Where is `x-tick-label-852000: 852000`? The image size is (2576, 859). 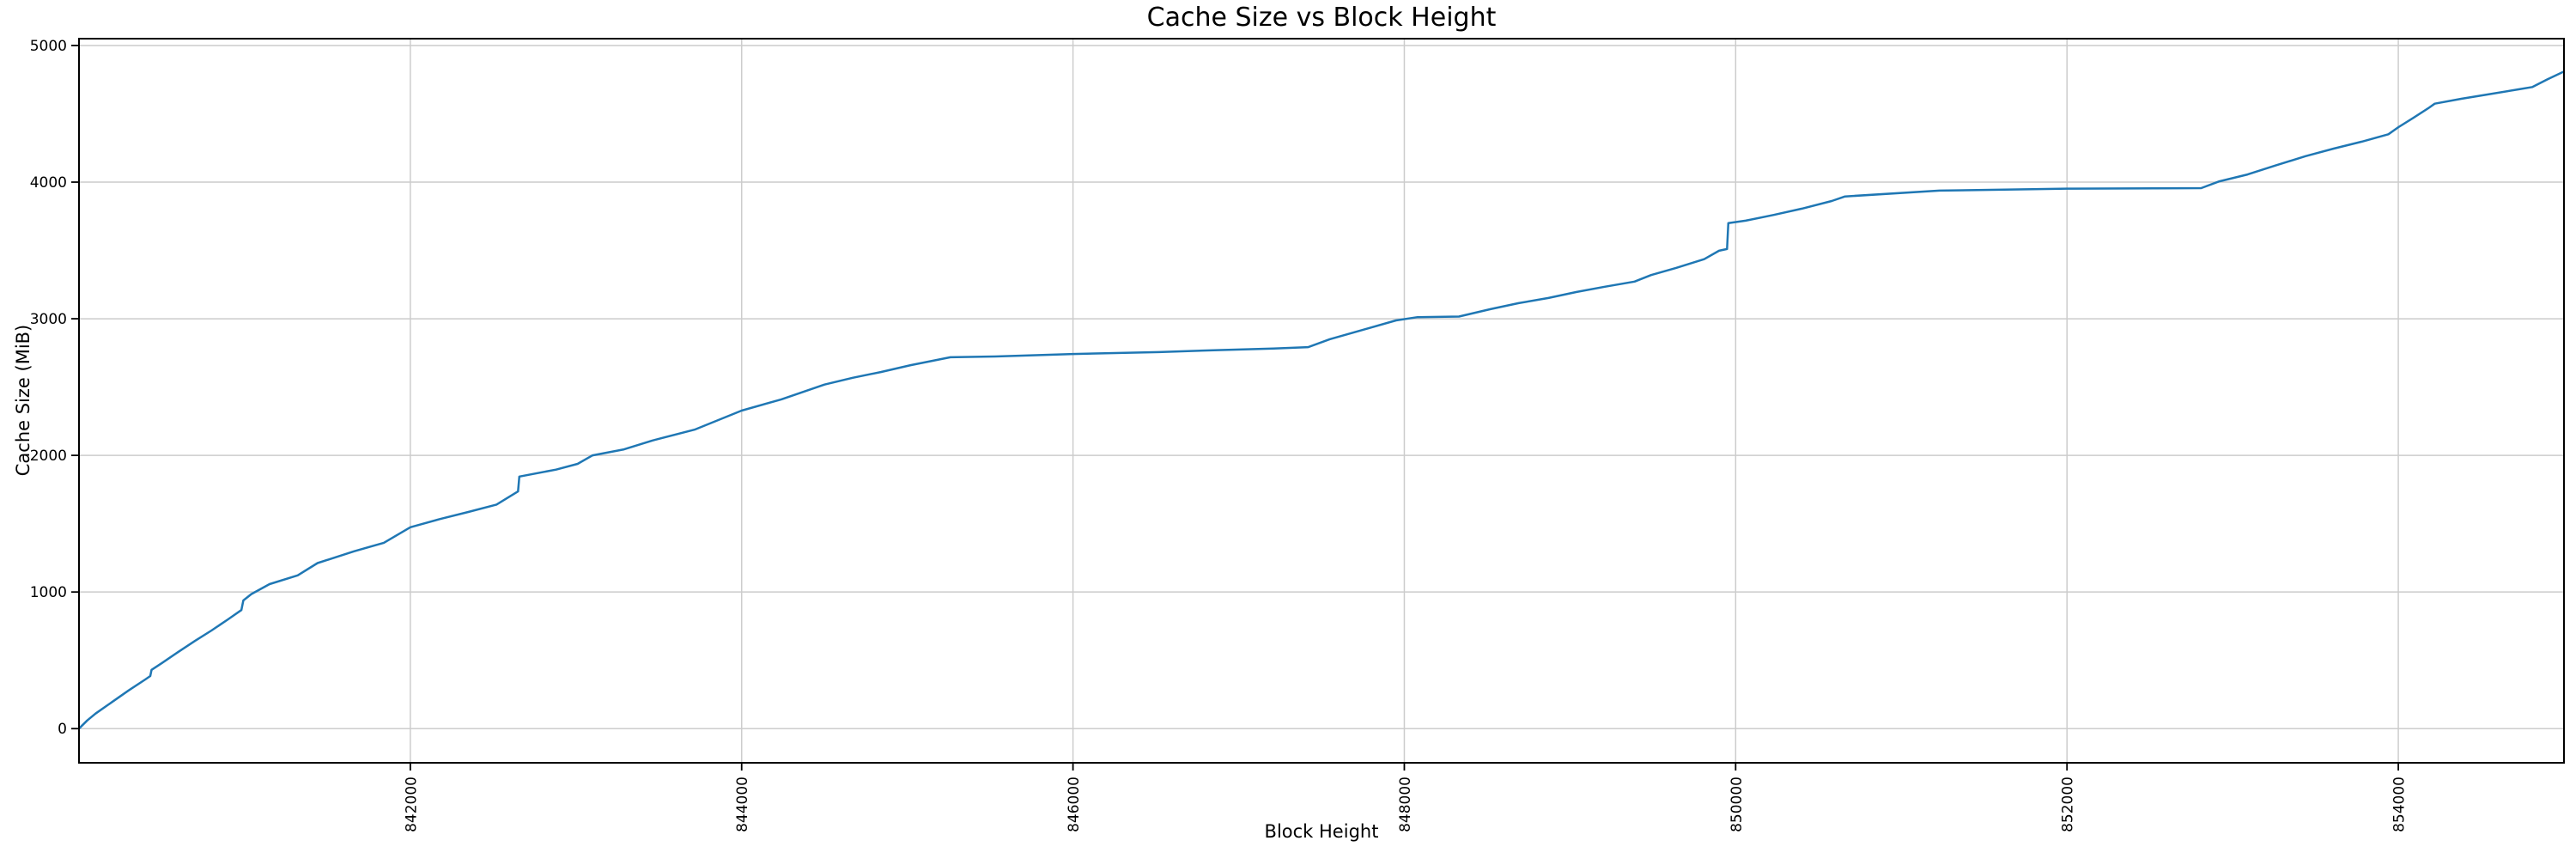
x-tick-label-852000: 852000 is located at coordinates (2068, 804).